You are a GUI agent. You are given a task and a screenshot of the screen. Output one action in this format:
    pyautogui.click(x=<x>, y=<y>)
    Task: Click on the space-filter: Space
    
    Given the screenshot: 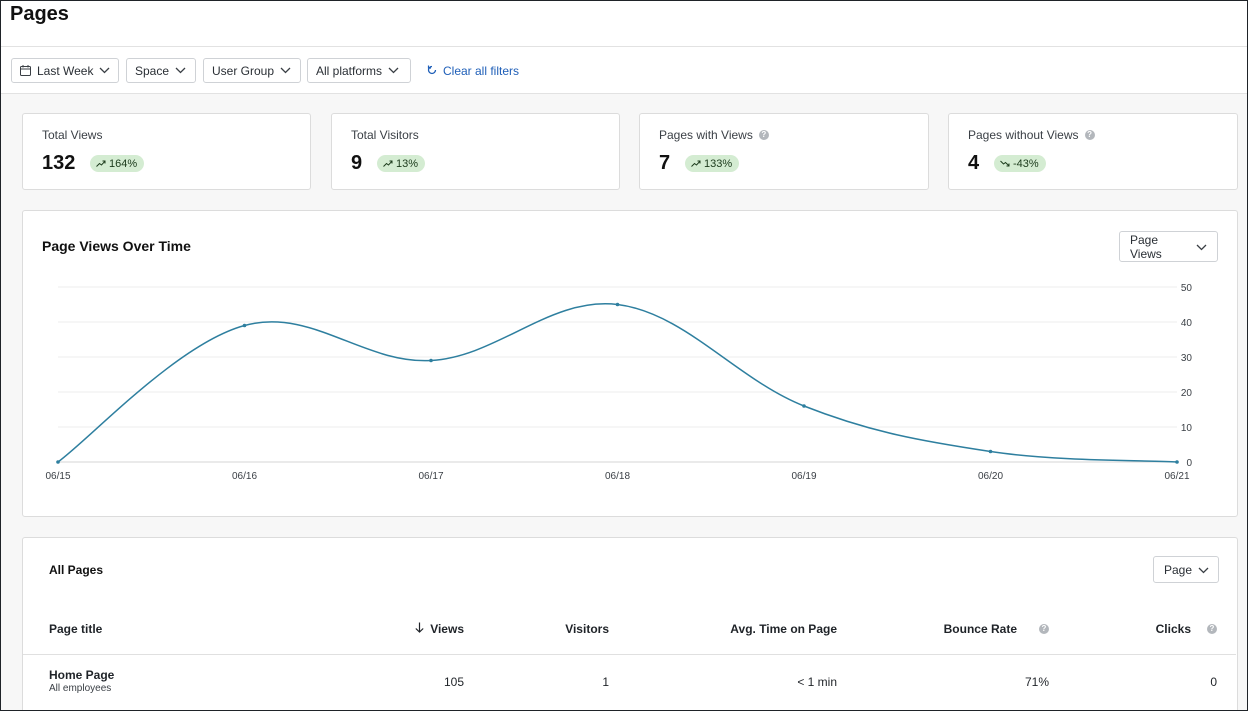 What is the action you would take?
    pyautogui.click(x=161, y=70)
    